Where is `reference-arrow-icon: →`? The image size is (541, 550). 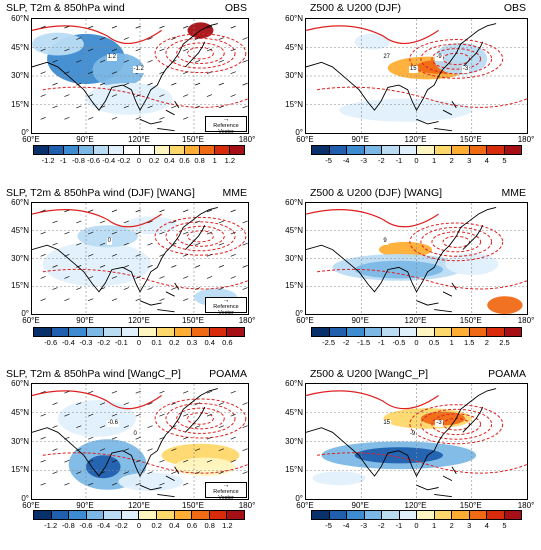 reference-arrow-icon: → is located at coordinates (226, 119).